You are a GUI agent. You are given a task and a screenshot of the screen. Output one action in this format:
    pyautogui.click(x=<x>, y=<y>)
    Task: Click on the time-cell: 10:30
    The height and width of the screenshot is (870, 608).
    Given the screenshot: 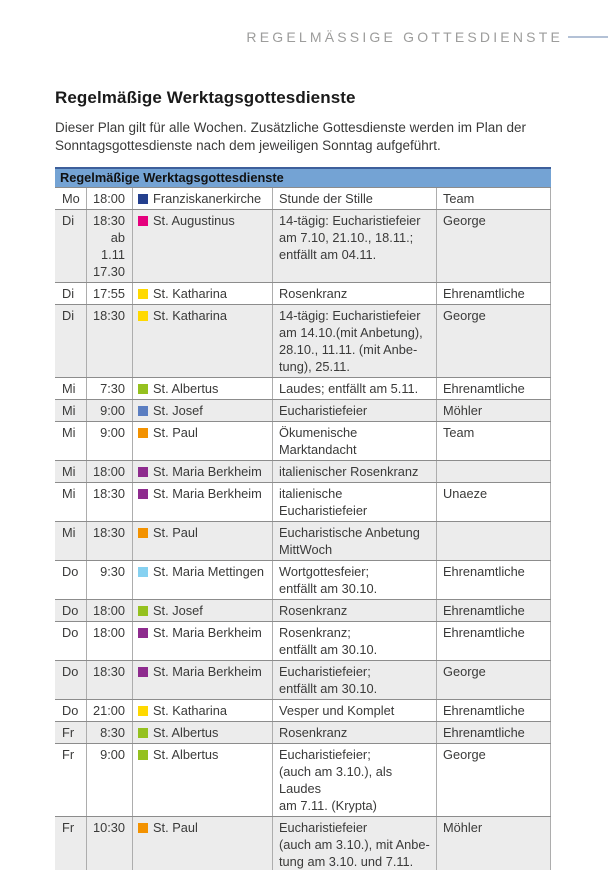 What is the action you would take?
    pyautogui.click(x=110, y=843)
    